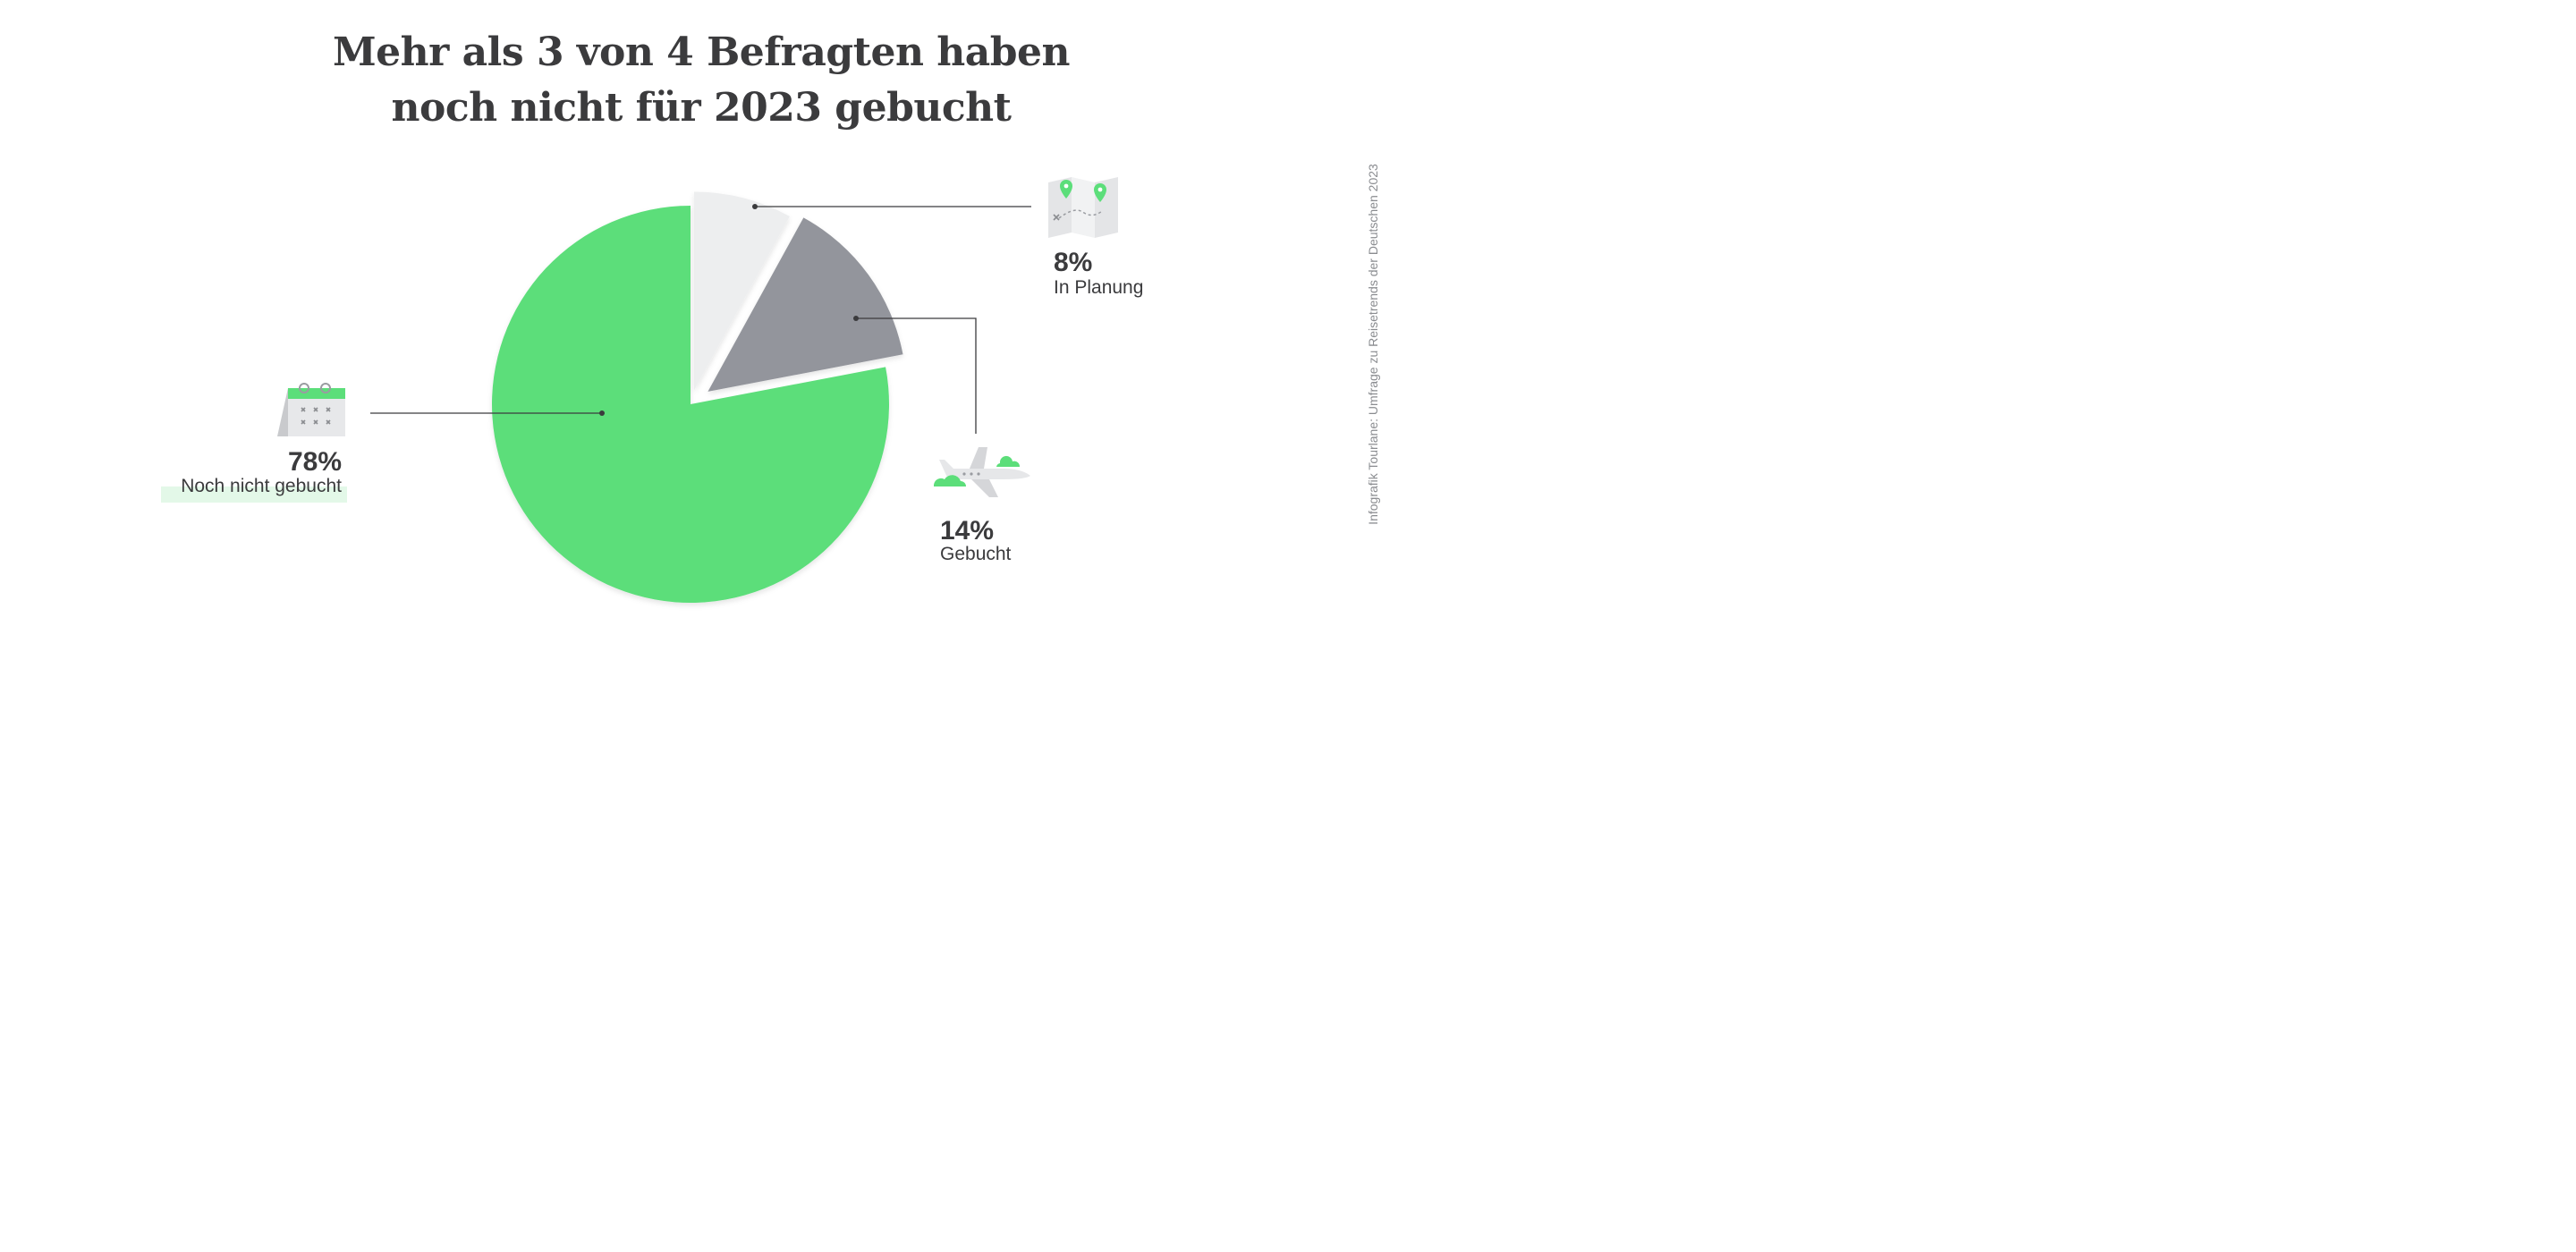 Image resolution: width=2576 pixels, height=1252 pixels. I want to click on pie-slice-noch-nicht, so click(690, 404).